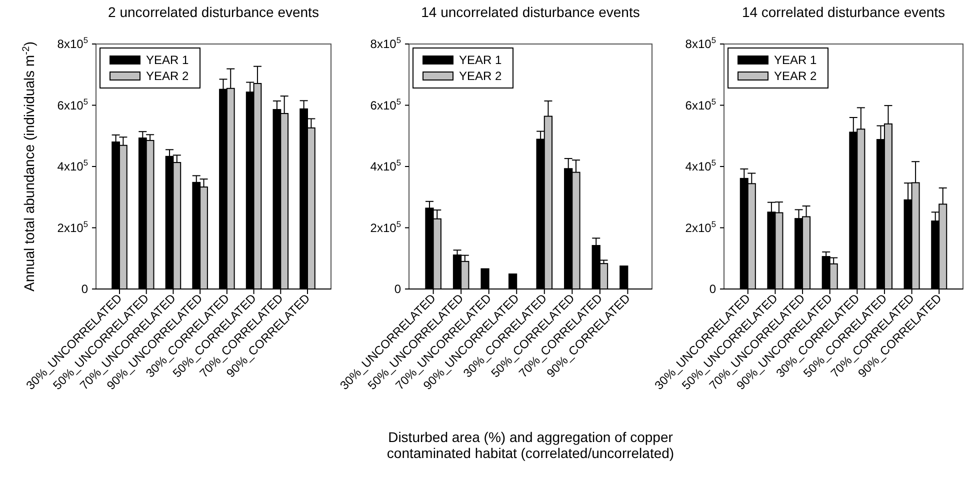  Describe the element at coordinates (844, 12) in the screenshot. I see `chart-title: 14 correlated disturbance events` at that location.